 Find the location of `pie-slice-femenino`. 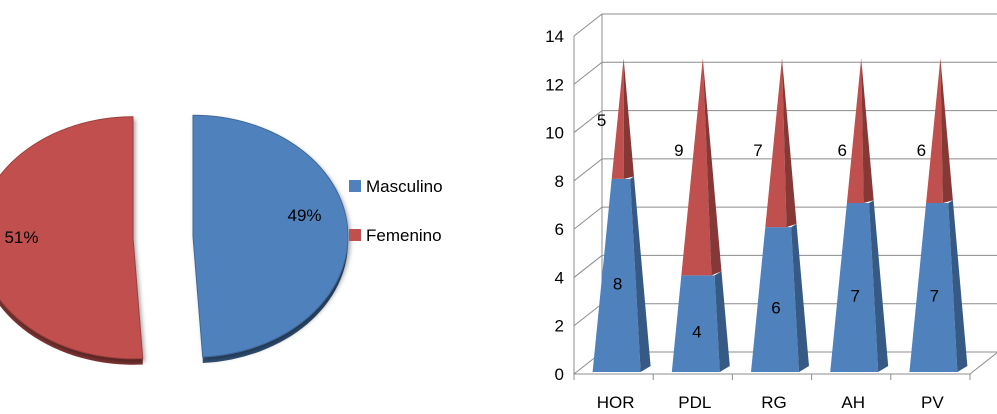

pie-slice-femenino is located at coordinates (72, 238).